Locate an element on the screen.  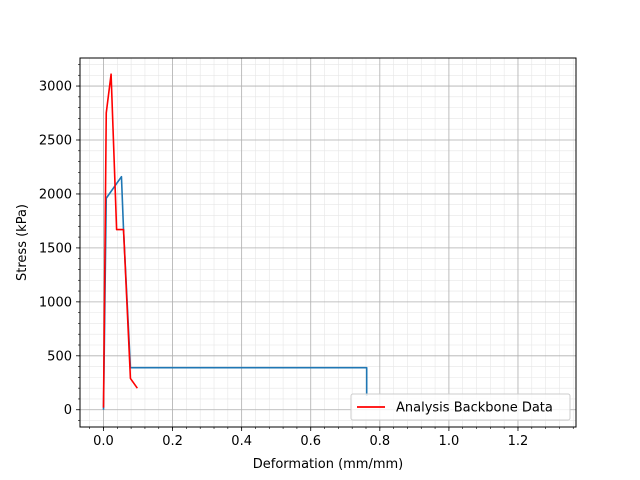
x-tick-label: 1.0 is located at coordinates (449, 441).